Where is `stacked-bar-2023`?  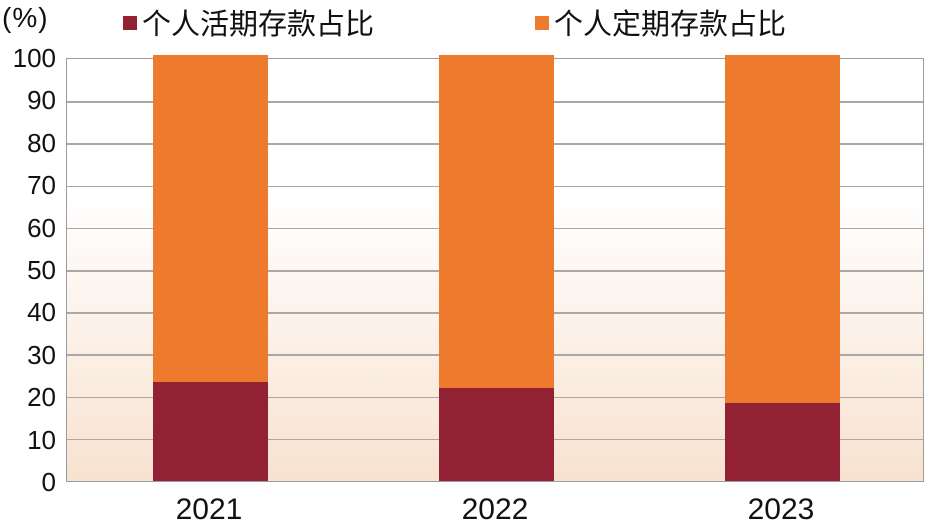 stacked-bar-2023 is located at coordinates (782, 268).